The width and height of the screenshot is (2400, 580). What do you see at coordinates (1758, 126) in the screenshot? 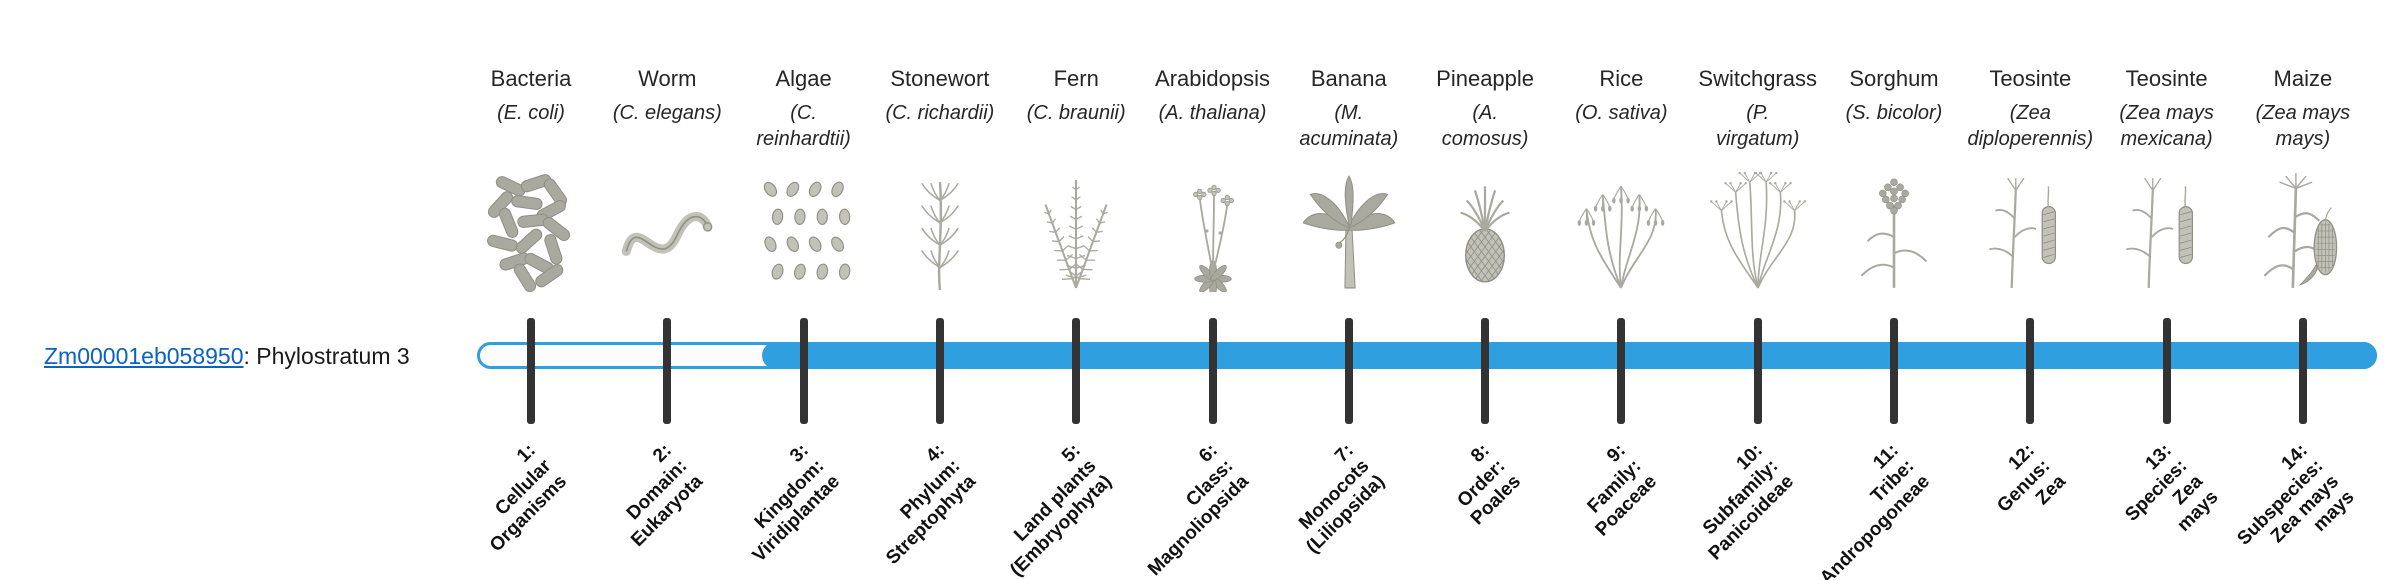
I see `taxon-scientific-name: (P. virgatum)` at bounding box center [1758, 126].